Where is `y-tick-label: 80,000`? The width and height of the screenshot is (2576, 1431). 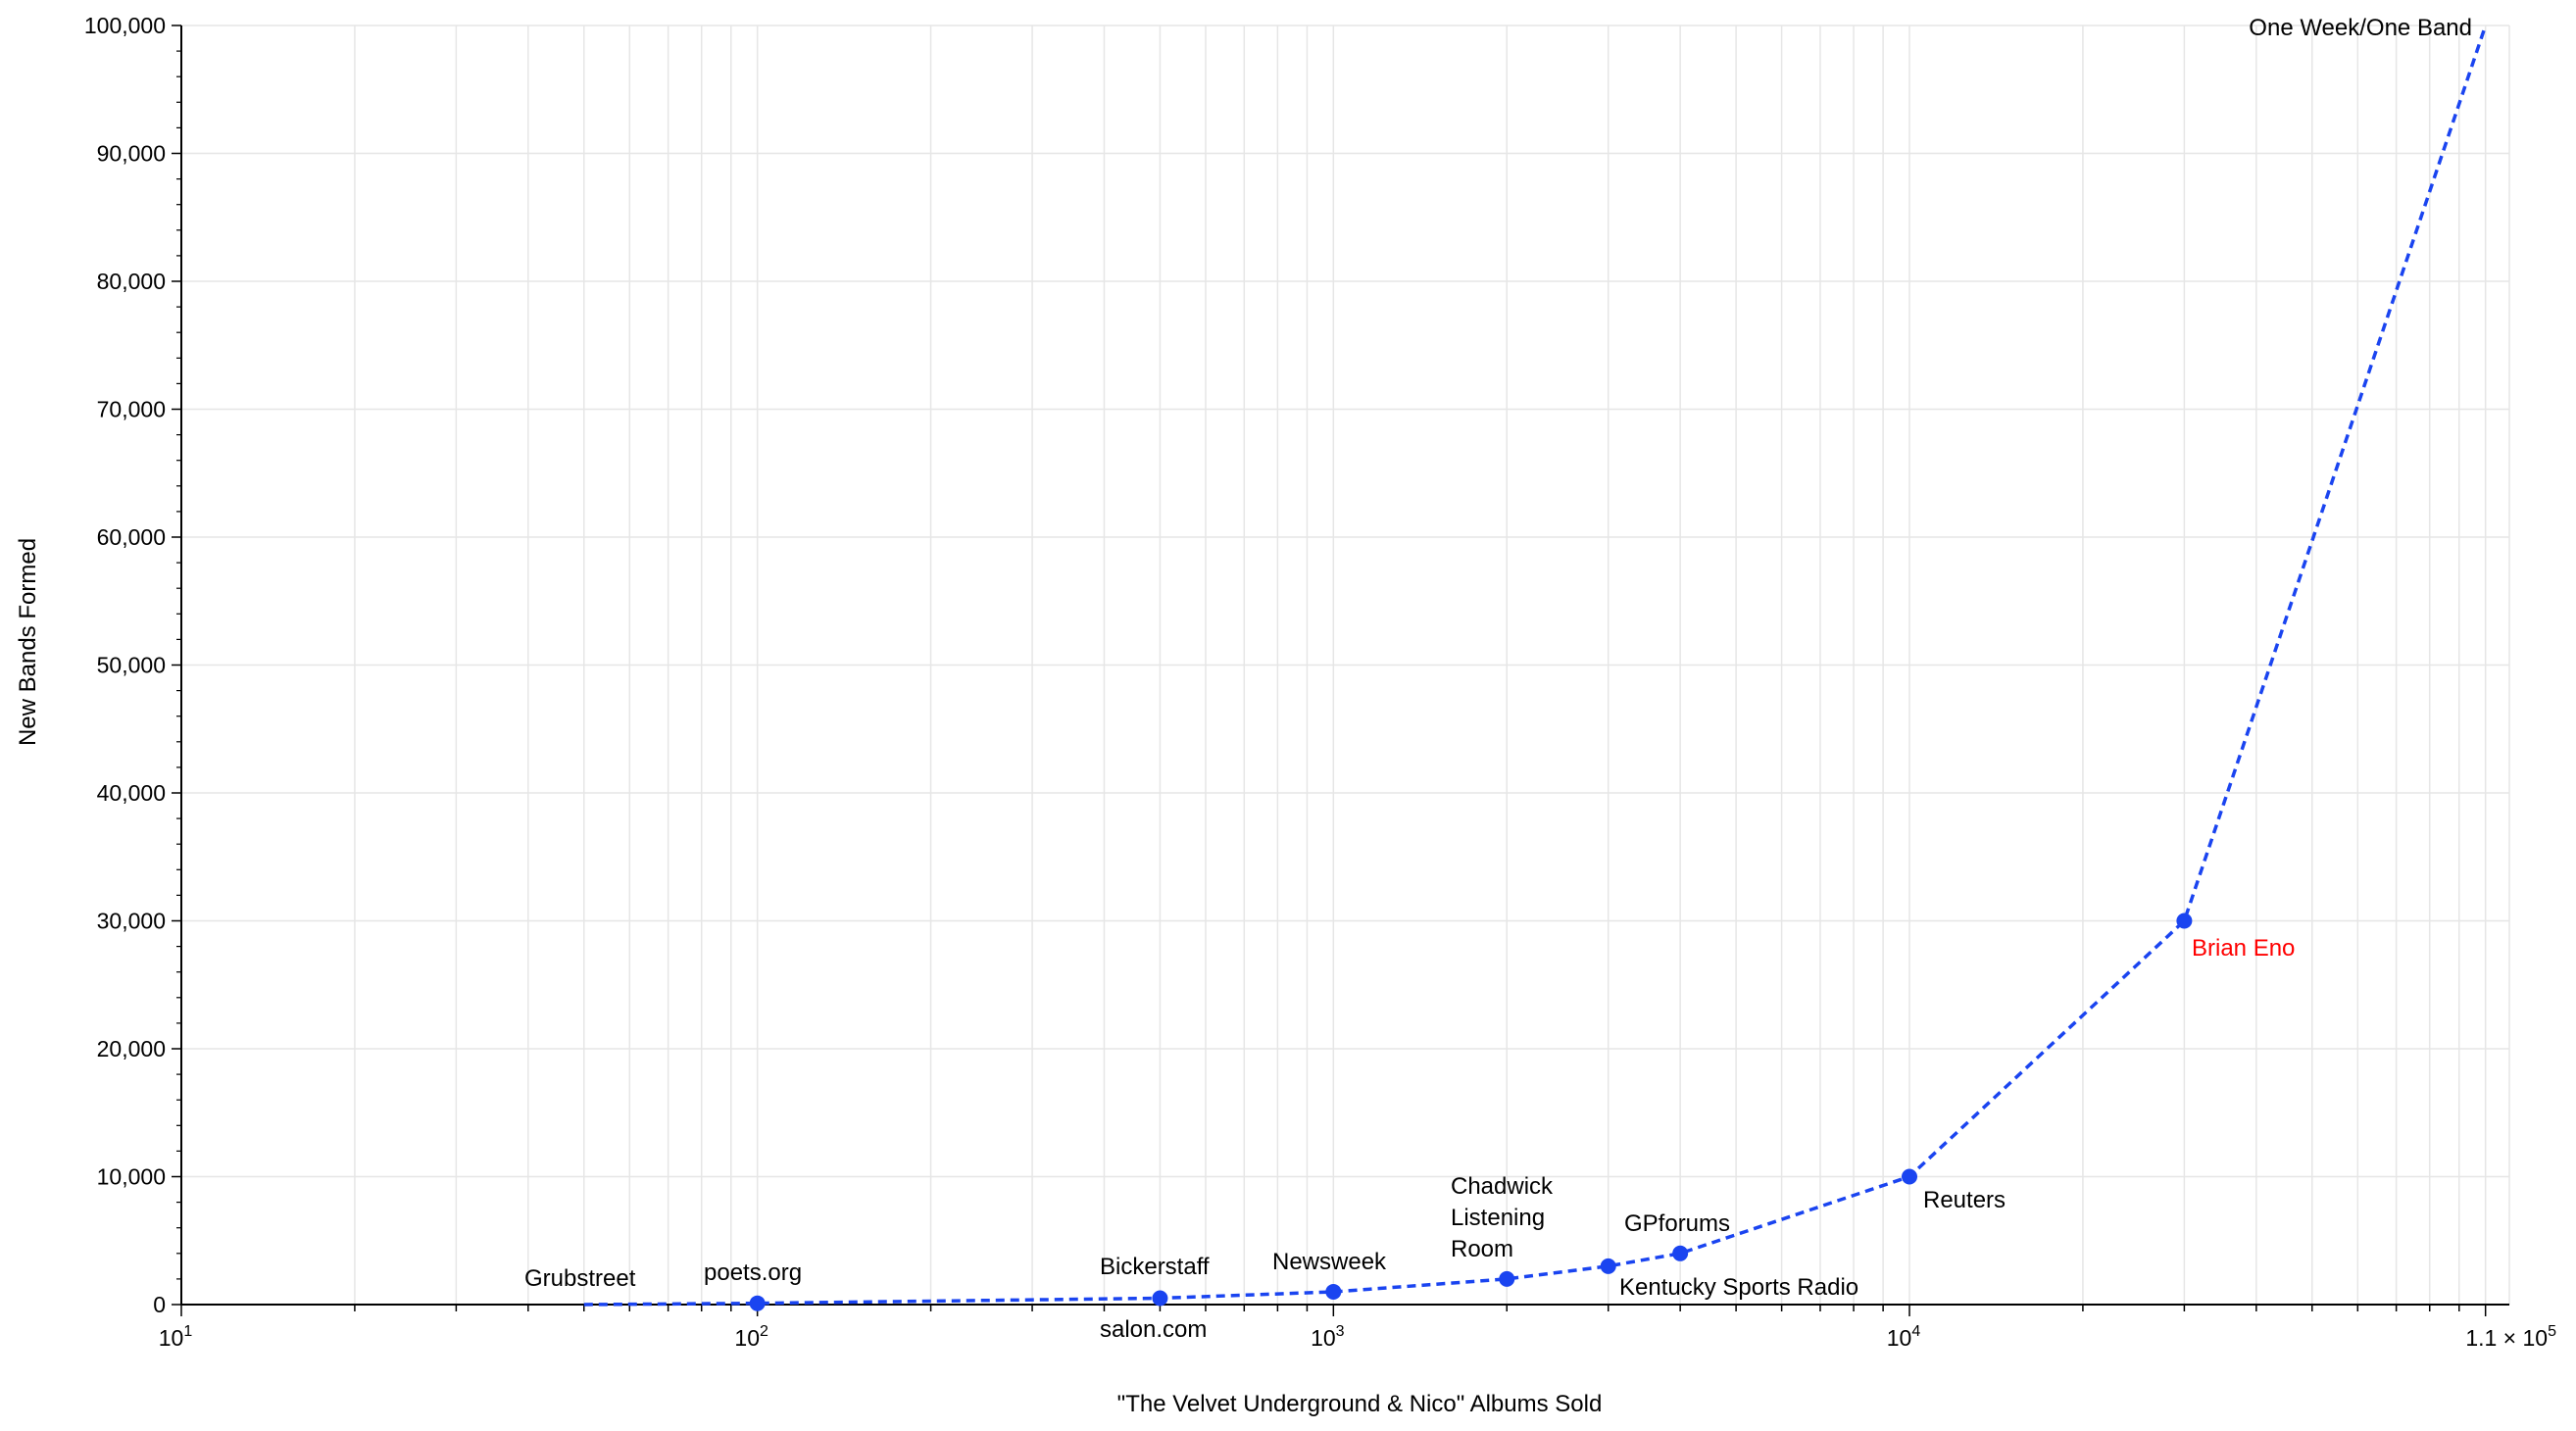
y-tick-label: 80,000 is located at coordinates (131, 282).